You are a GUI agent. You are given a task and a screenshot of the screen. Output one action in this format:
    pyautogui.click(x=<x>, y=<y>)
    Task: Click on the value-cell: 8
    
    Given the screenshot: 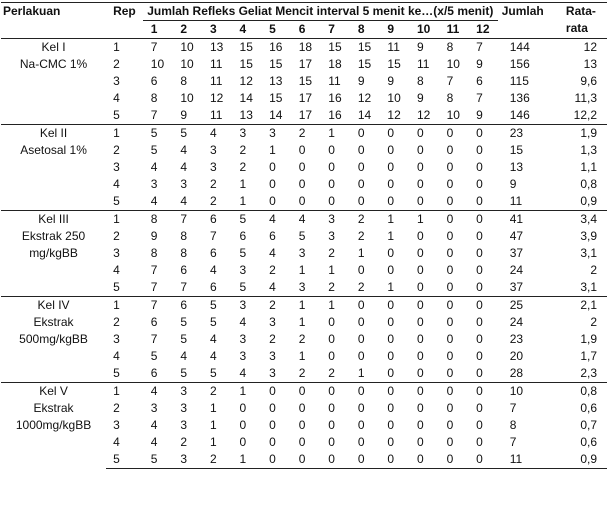 What is the action you would take?
    pyautogui.click(x=157, y=219)
    